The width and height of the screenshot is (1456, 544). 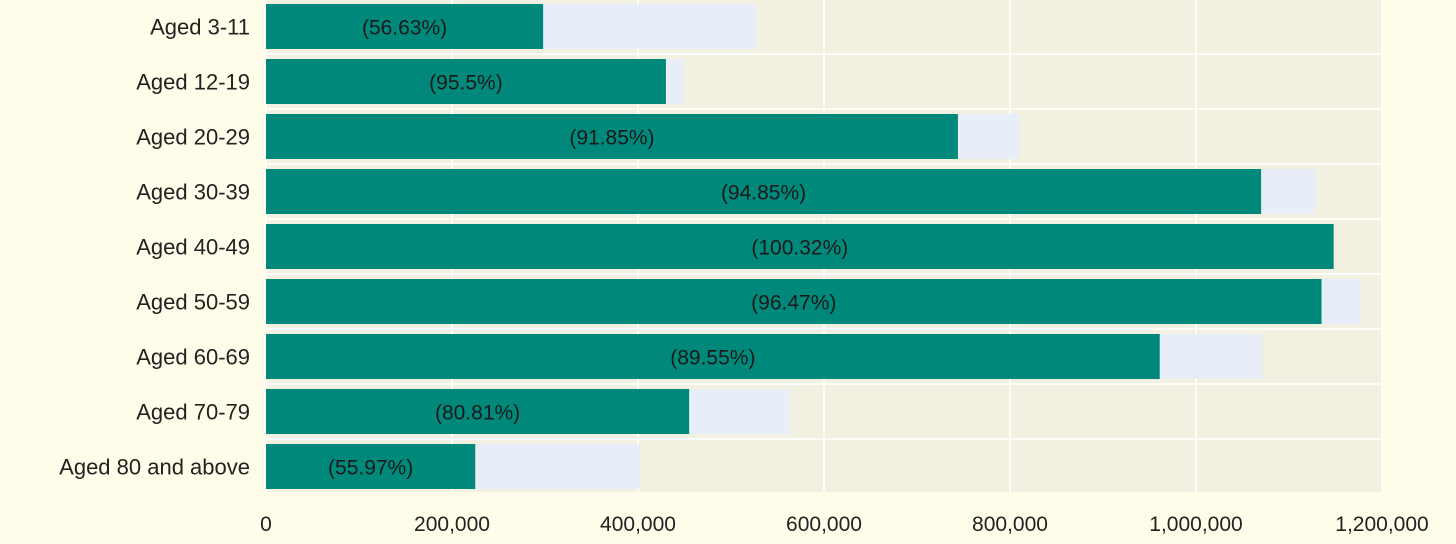 What do you see at coordinates (193, 357) in the screenshot?
I see `category-label: Aged 60-69` at bounding box center [193, 357].